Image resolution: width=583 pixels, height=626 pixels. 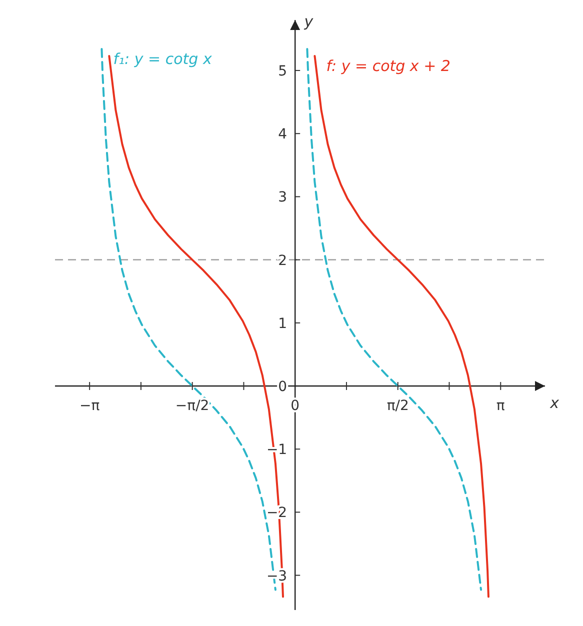 I want to click on y-tick-label: 1, so click(x=283, y=324).